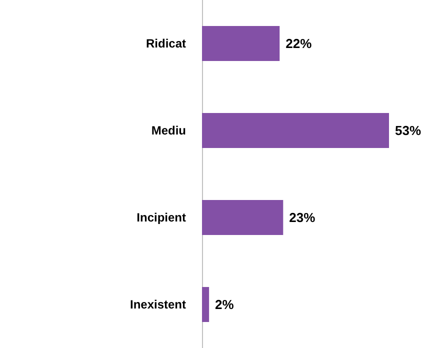 The height and width of the screenshot is (348, 438). What do you see at coordinates (161, 217) in the screenshot?
I see `y-tick-label: Incipient` at bounding box center [161, 217].